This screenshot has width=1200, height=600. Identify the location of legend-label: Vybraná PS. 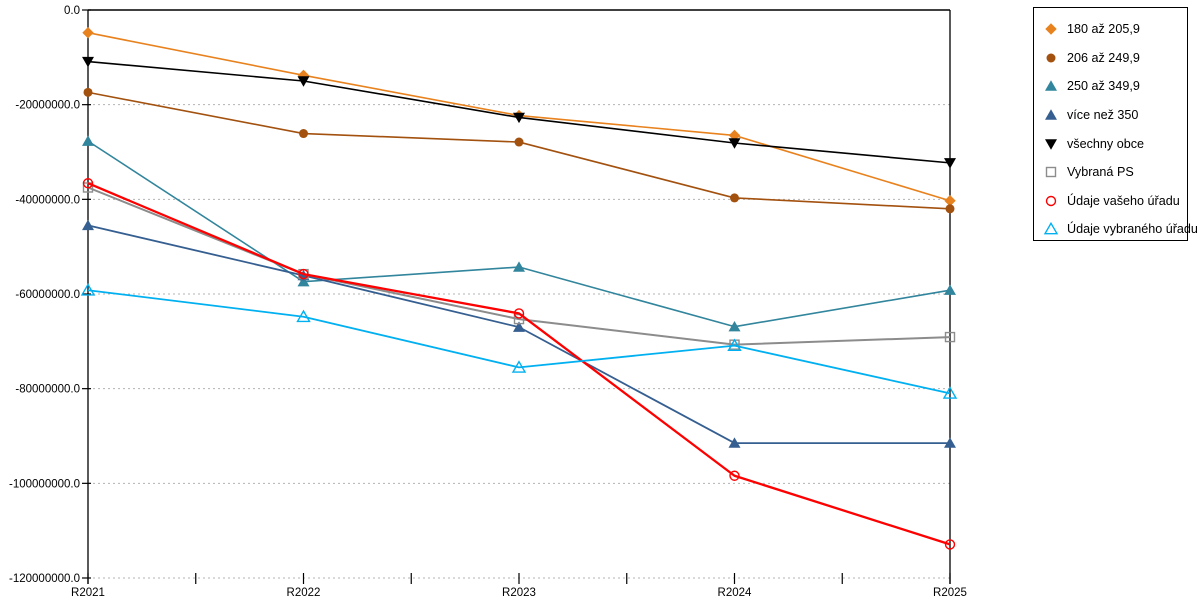
(1100, 172).